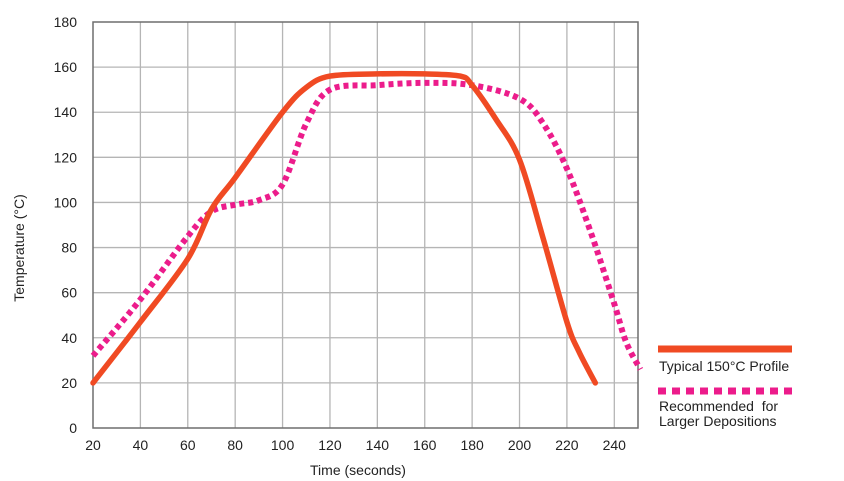  I want to click on y-tick-label: 40, so click(69, 338).